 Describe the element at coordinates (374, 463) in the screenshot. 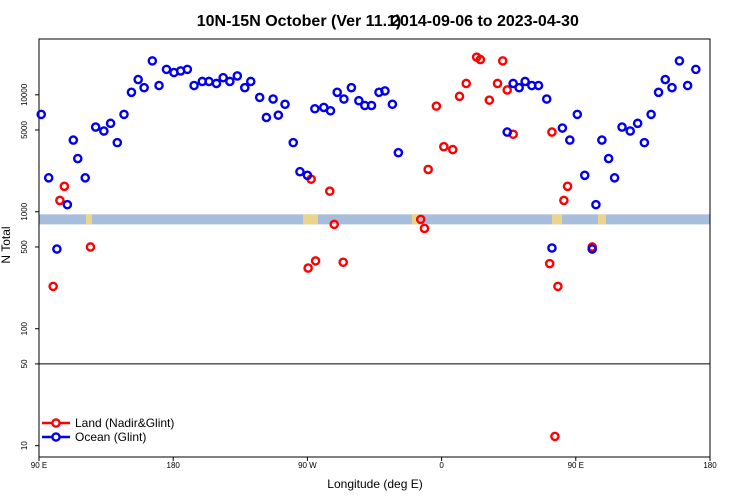

I see `x-axis: 90 E 180 90 W 0 90 E 180` at that location.